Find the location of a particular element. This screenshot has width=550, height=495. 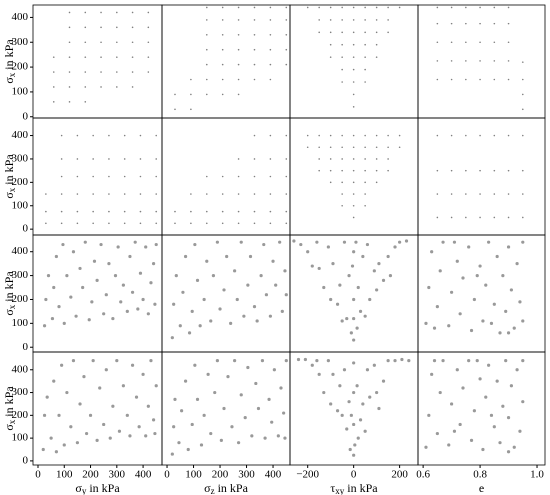

label-subscript: x is located at coordinates (12, 306).